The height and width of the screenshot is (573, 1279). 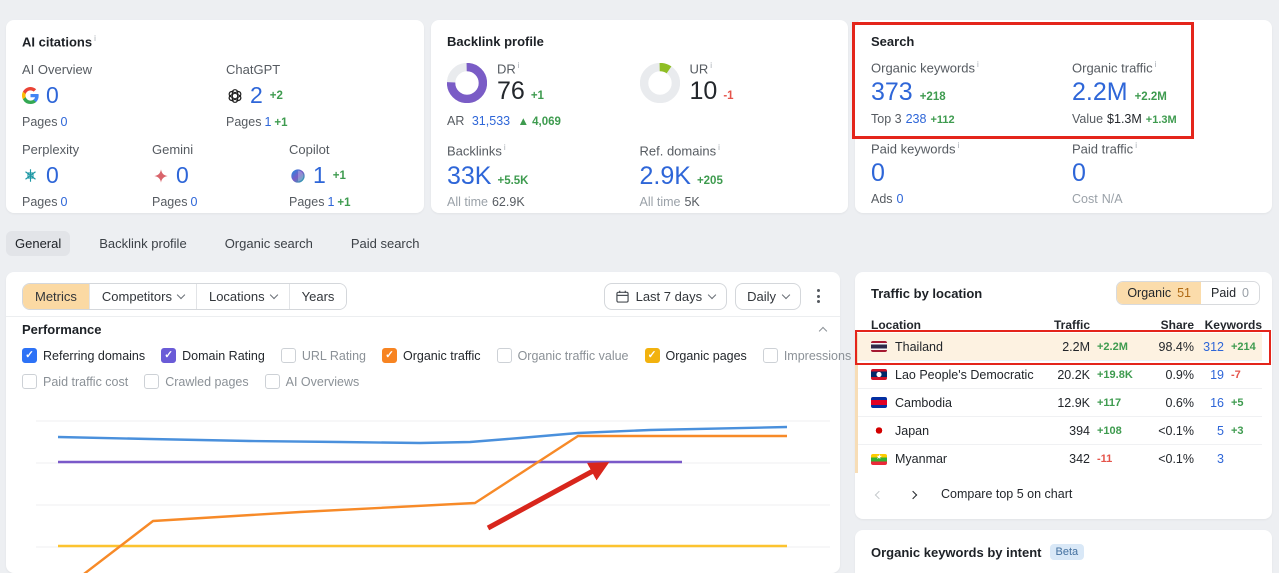 I want to click on backlinks-value: 33K, so click(x=469, y=175).